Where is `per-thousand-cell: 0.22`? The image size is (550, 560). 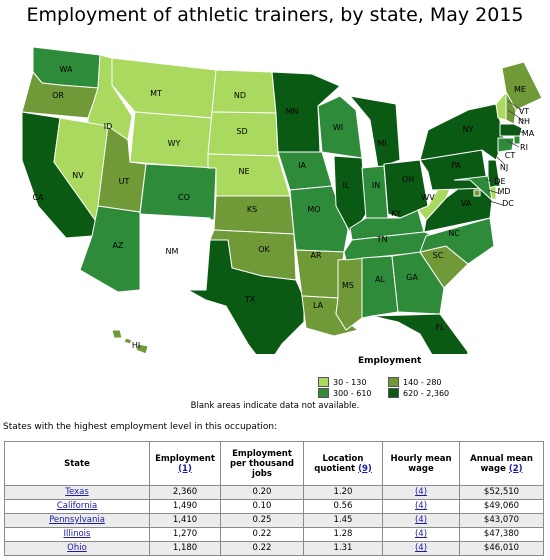
per-thousand-cell: 0.22 is located at coordinates (262, 548).